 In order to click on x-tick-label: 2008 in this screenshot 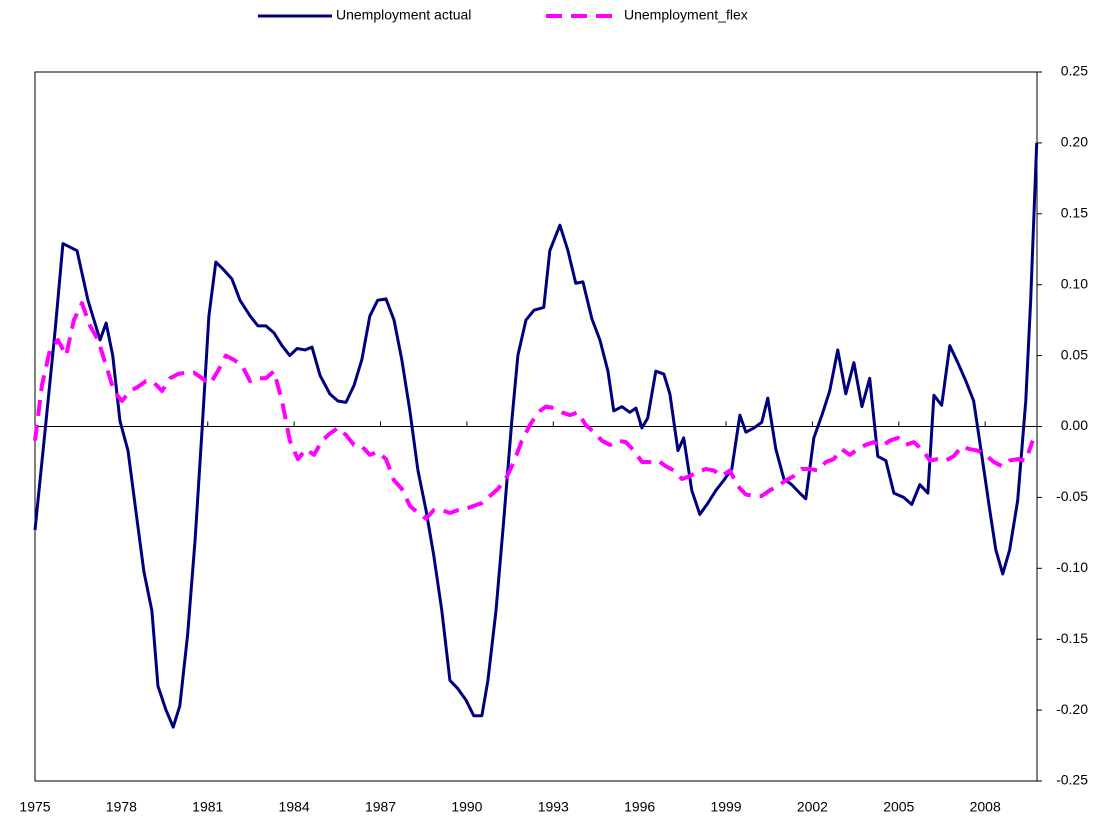, I will do `click(985, 807)`.